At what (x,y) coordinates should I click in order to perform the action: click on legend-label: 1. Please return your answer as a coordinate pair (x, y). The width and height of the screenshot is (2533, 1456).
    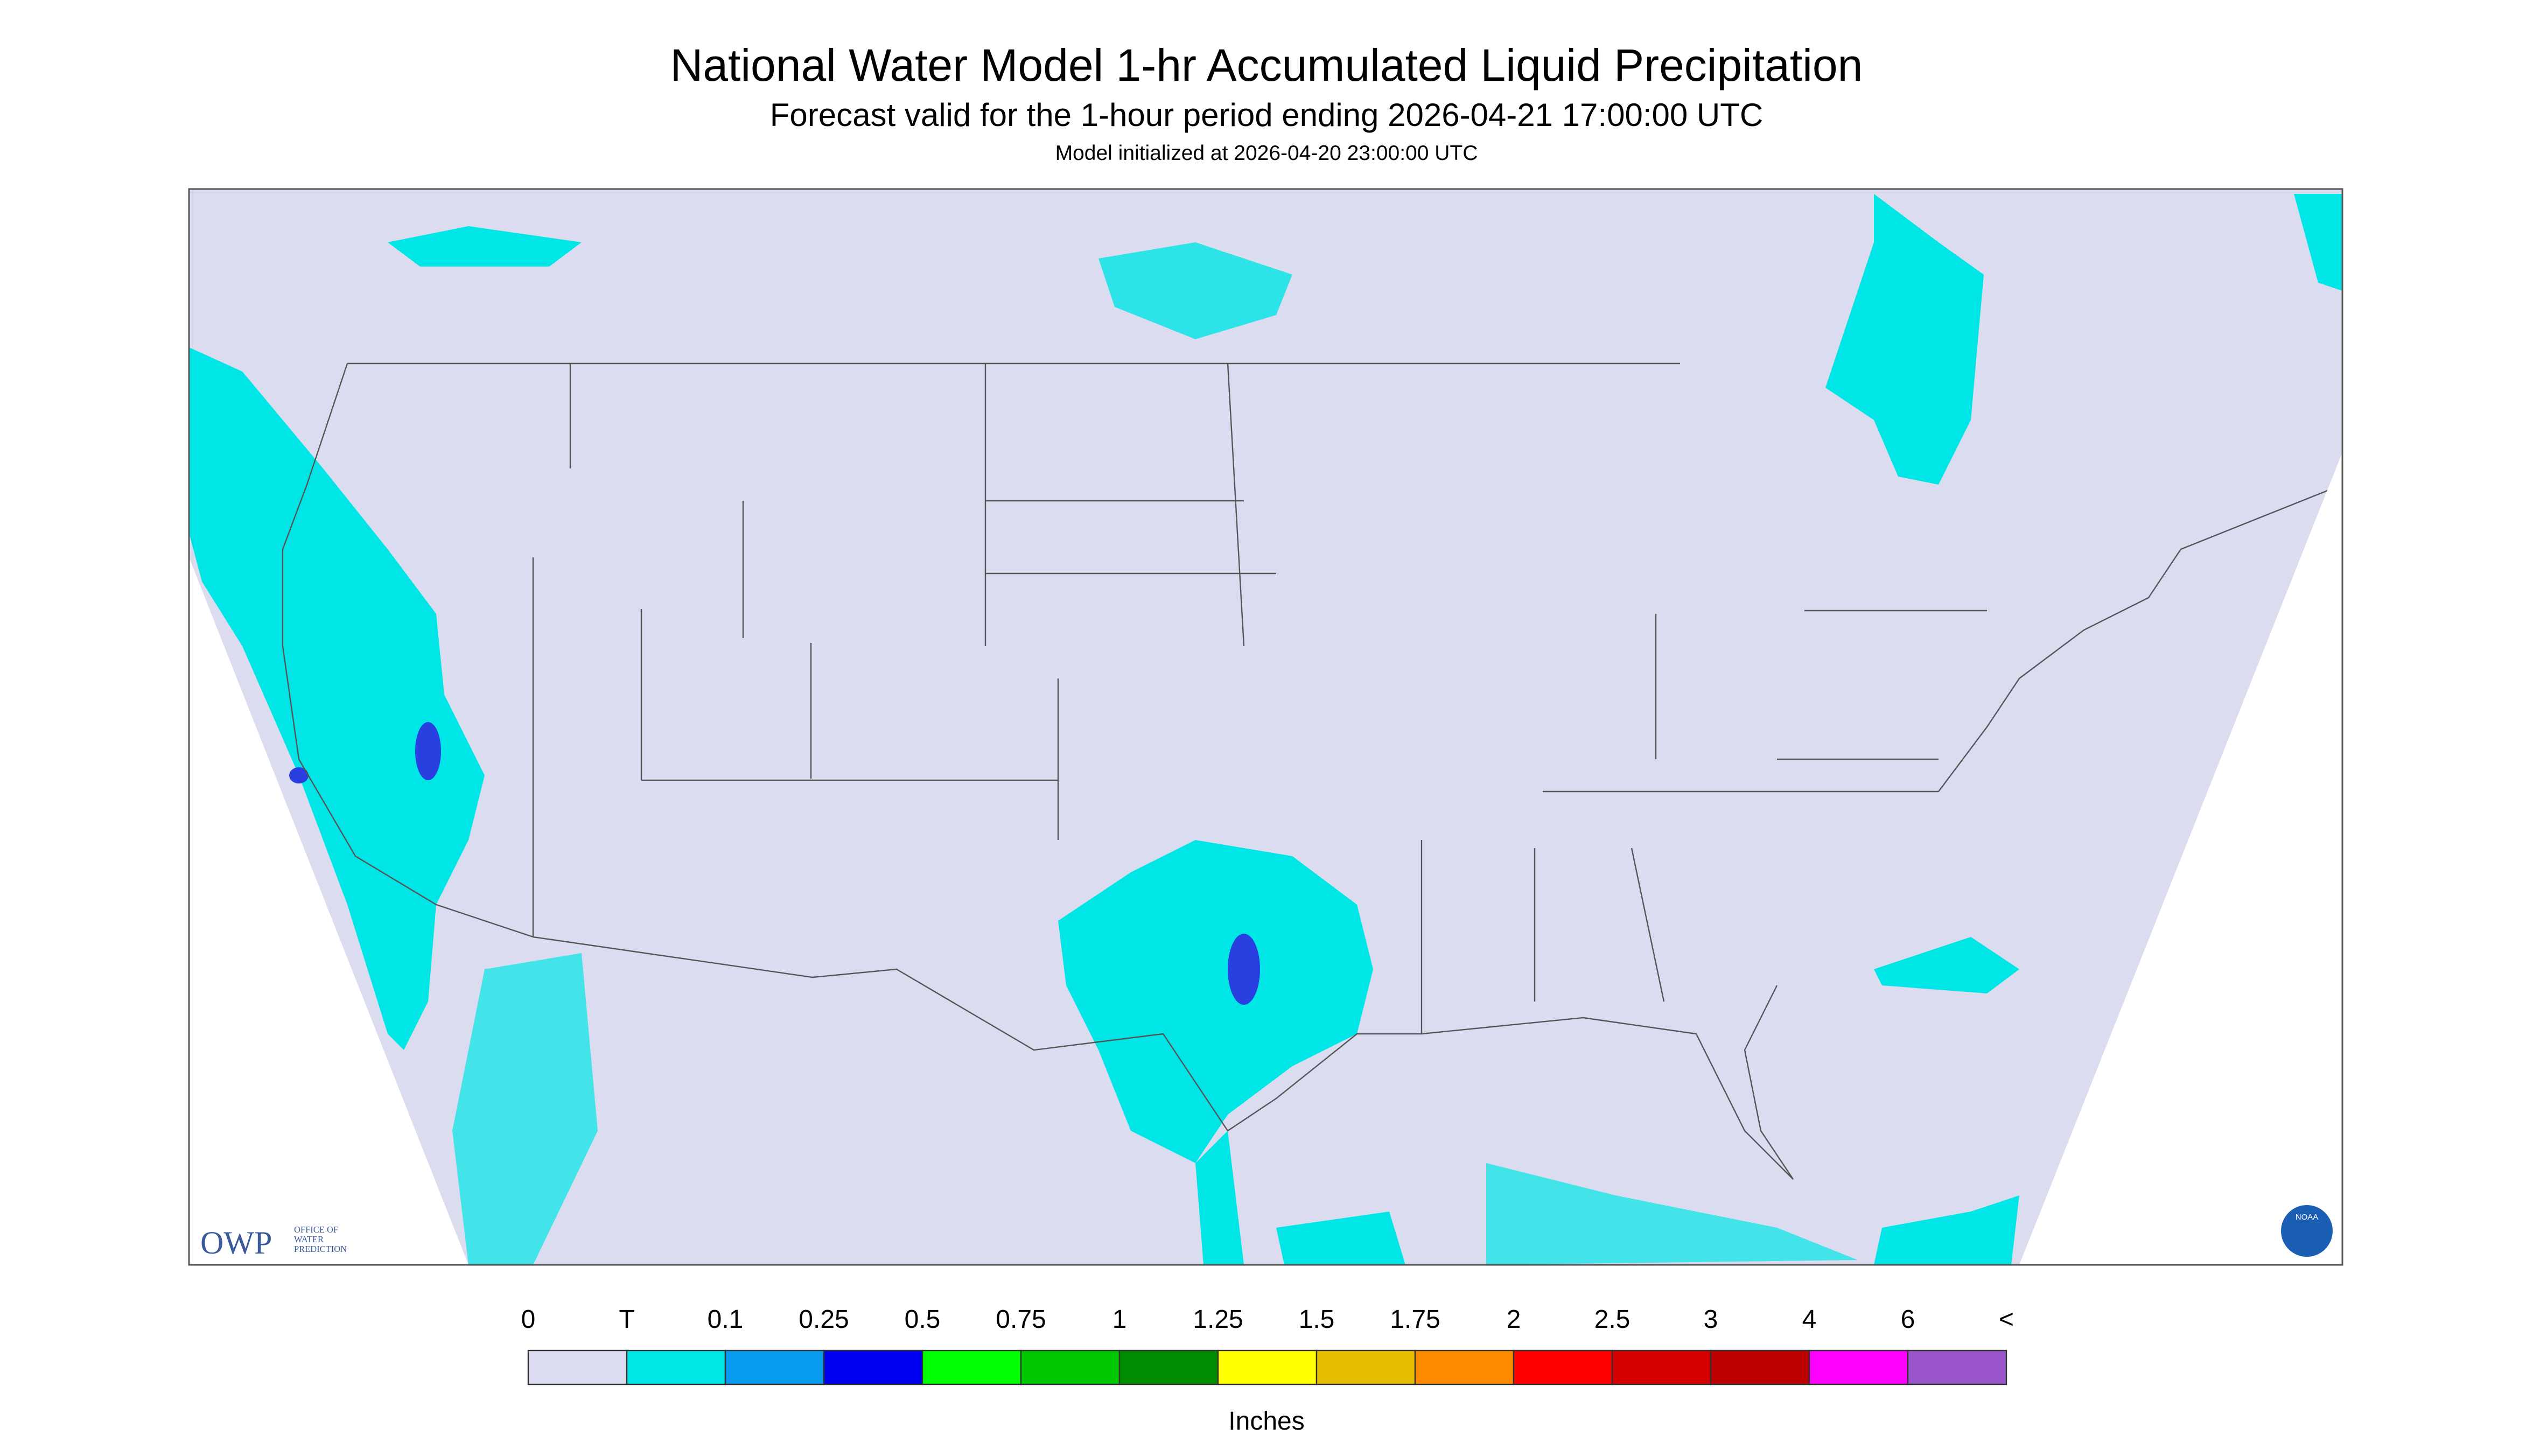
    Looking at the image, I should click on (1120, 1319).